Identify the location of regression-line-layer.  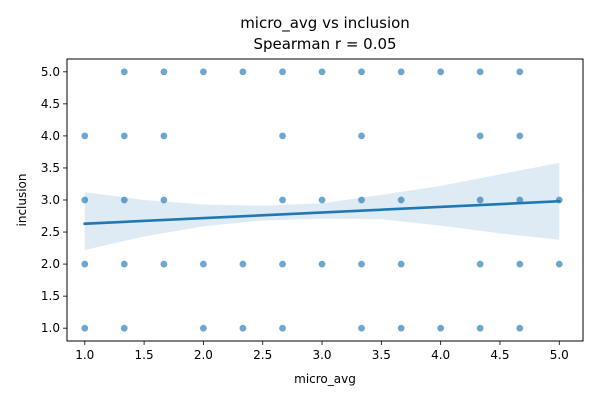
(322, 212).